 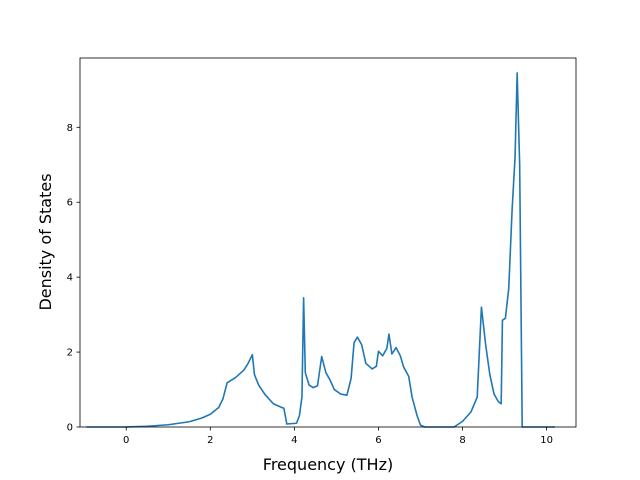 I want to click on x-tick-label: 0, so click(x=126, y=440).